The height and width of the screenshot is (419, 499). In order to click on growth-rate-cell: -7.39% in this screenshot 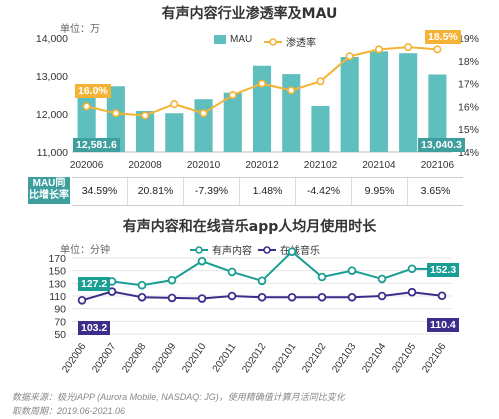, I will do `click(211, 191)`.